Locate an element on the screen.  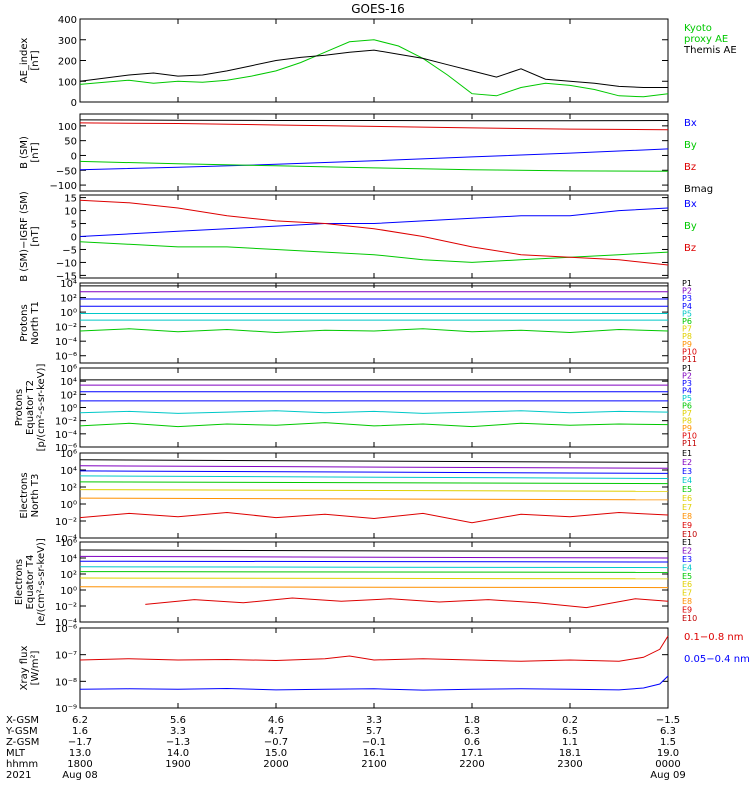
axis-value: −0.1 is located at coordinates (374, 742).